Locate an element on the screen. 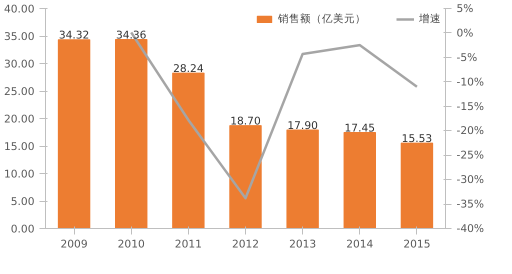  data-label: 15.53 is located at coordinates (417, 139).